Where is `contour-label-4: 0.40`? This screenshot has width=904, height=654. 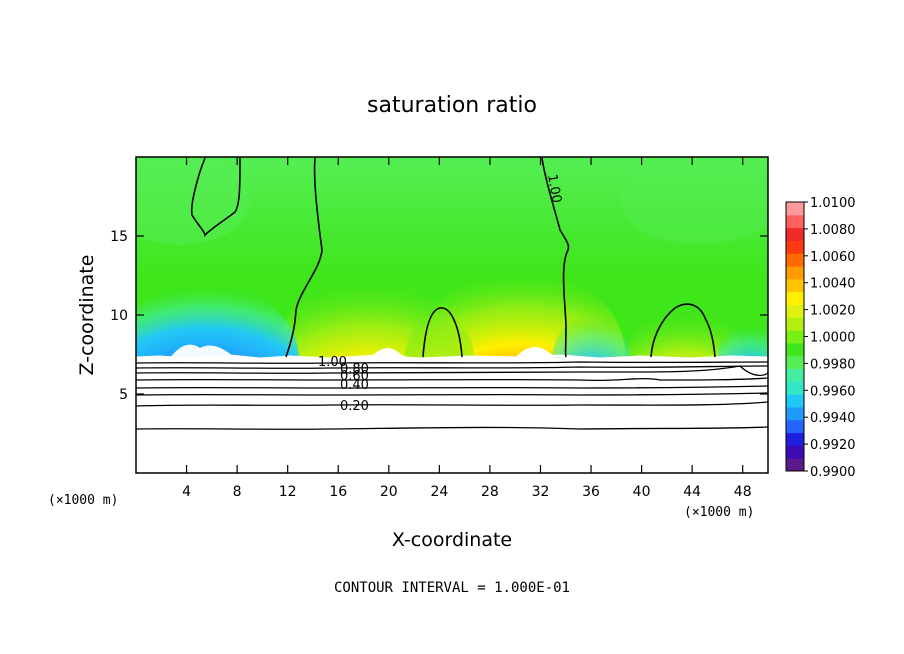 contour-label-4: 0.40 is located at coordinates (354, 385).